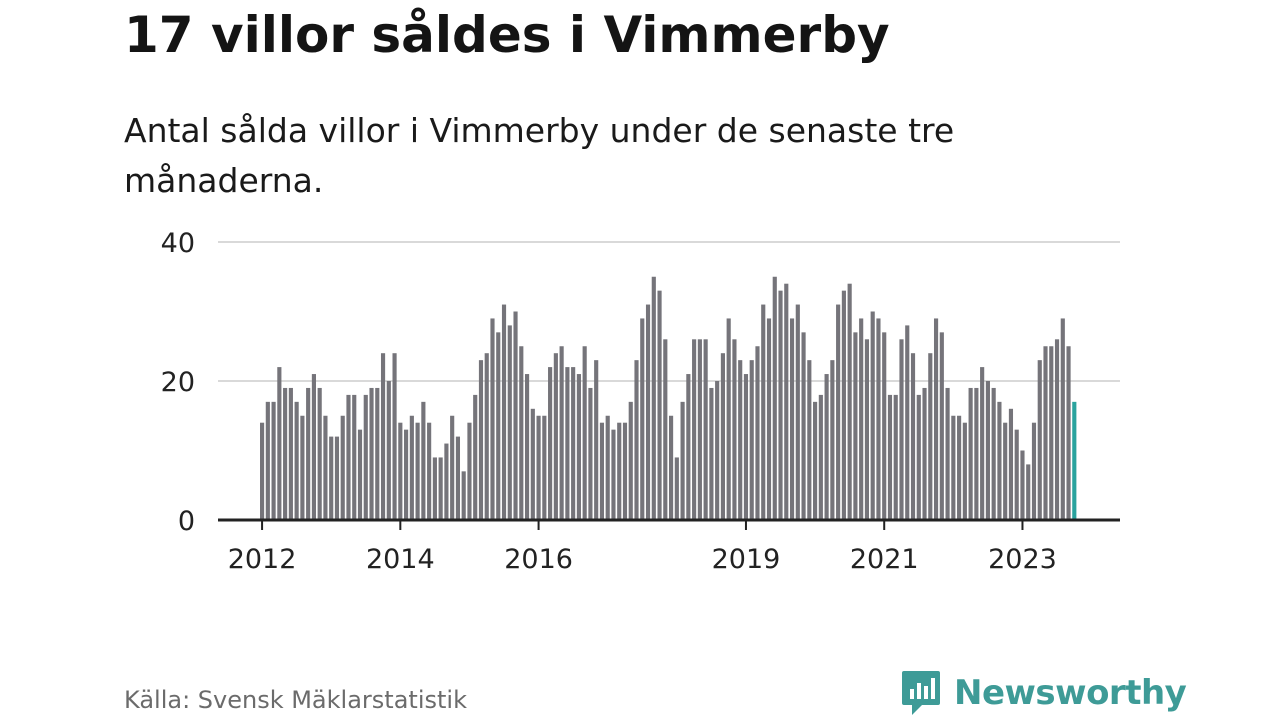 The image size is (1280, 720). I want to click on x-tick-label: 2021, so click(884, 559).